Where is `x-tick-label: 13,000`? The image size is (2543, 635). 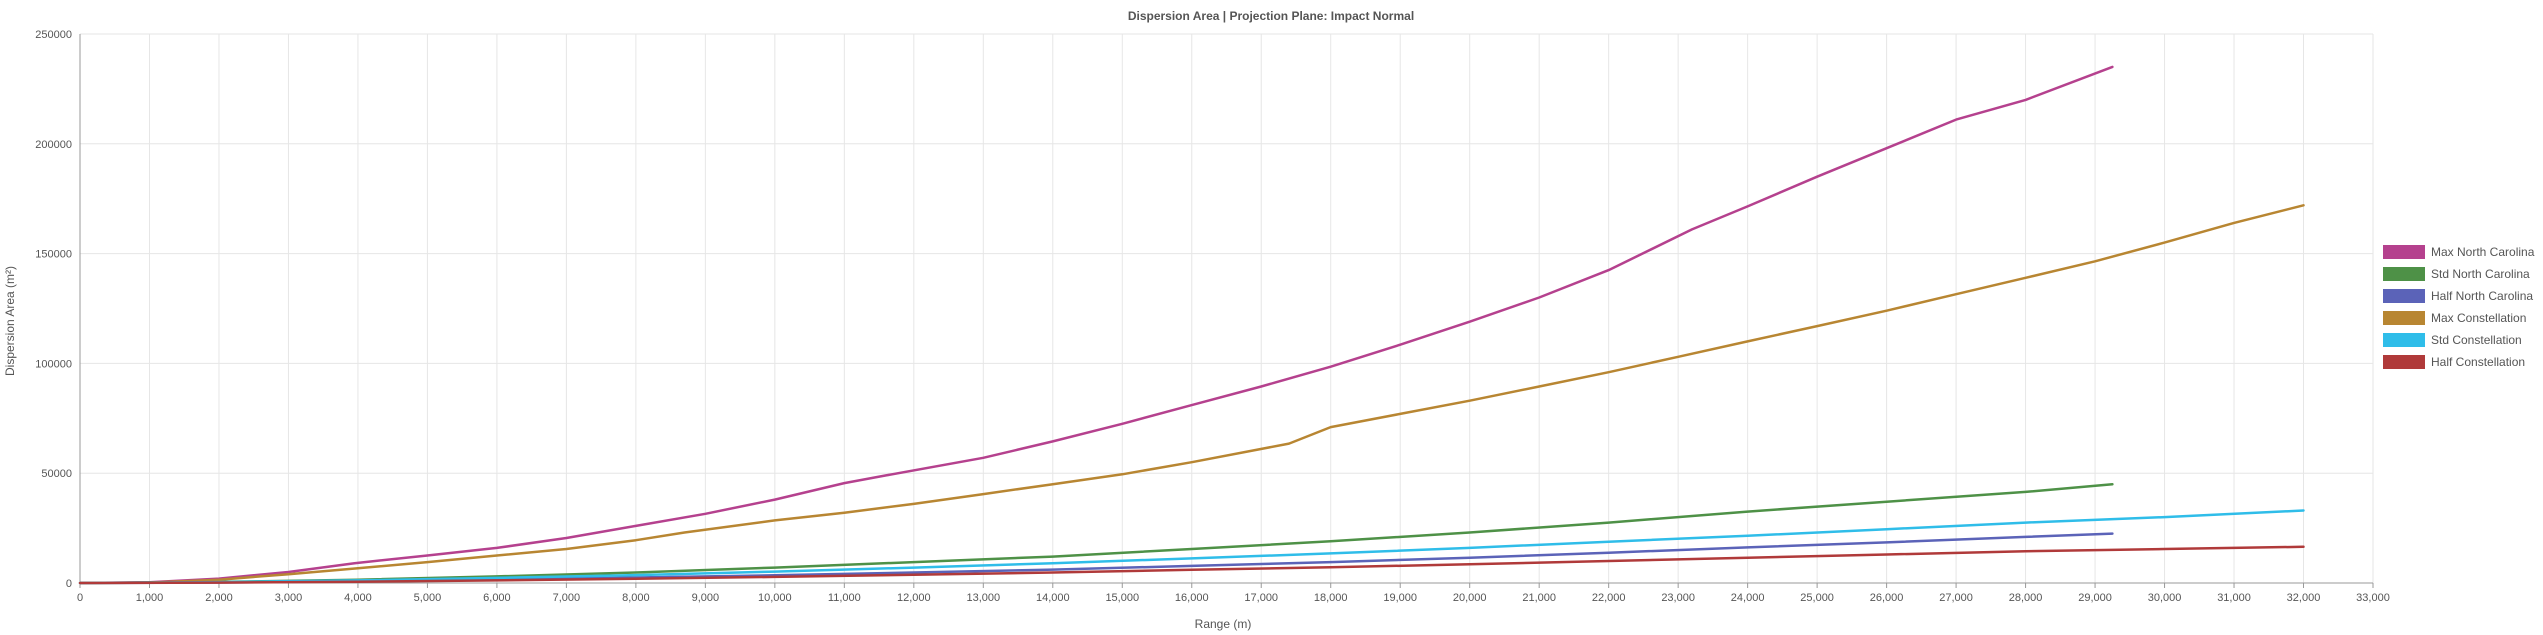
x-tick-label: 13,000 is located at coordinates (983, 598).